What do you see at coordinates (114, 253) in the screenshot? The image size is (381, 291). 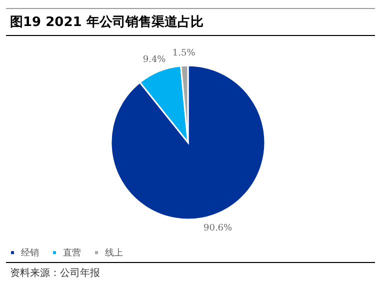 I see `legend-label: 线上` at bounding box center [114, 253].